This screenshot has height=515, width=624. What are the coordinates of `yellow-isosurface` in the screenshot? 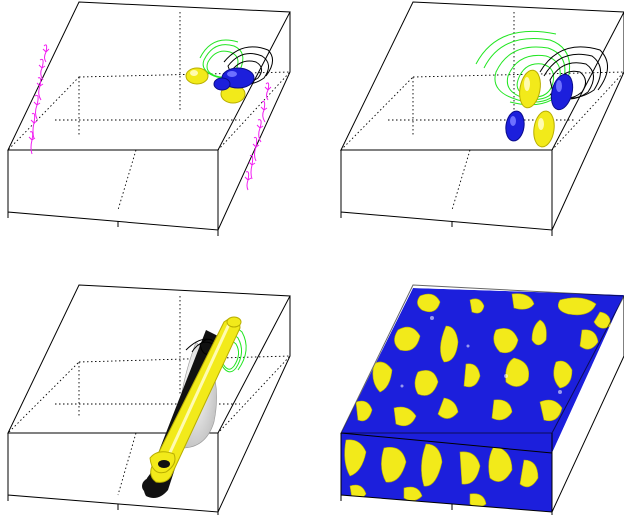 It's located at (537, 108).